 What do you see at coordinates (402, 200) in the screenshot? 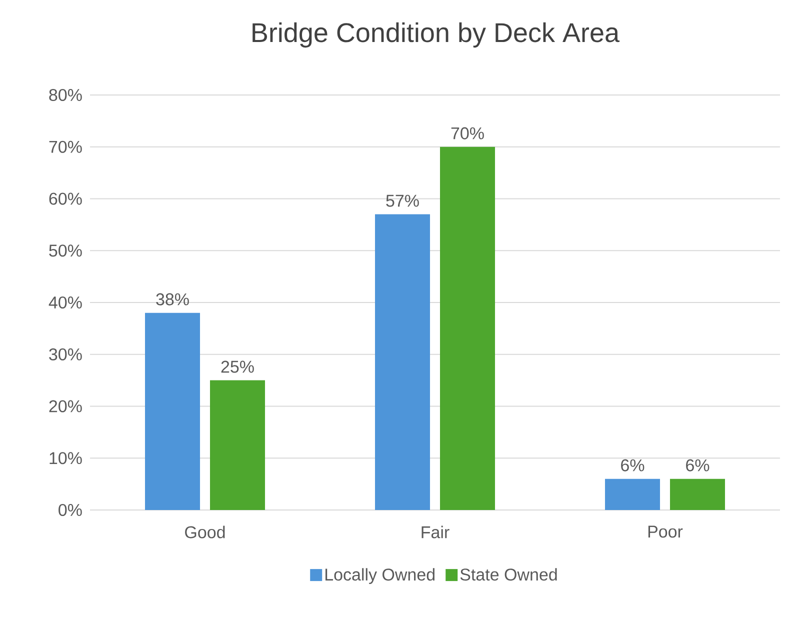
I see `data-label: 57%` at bounding box center [402, 200].